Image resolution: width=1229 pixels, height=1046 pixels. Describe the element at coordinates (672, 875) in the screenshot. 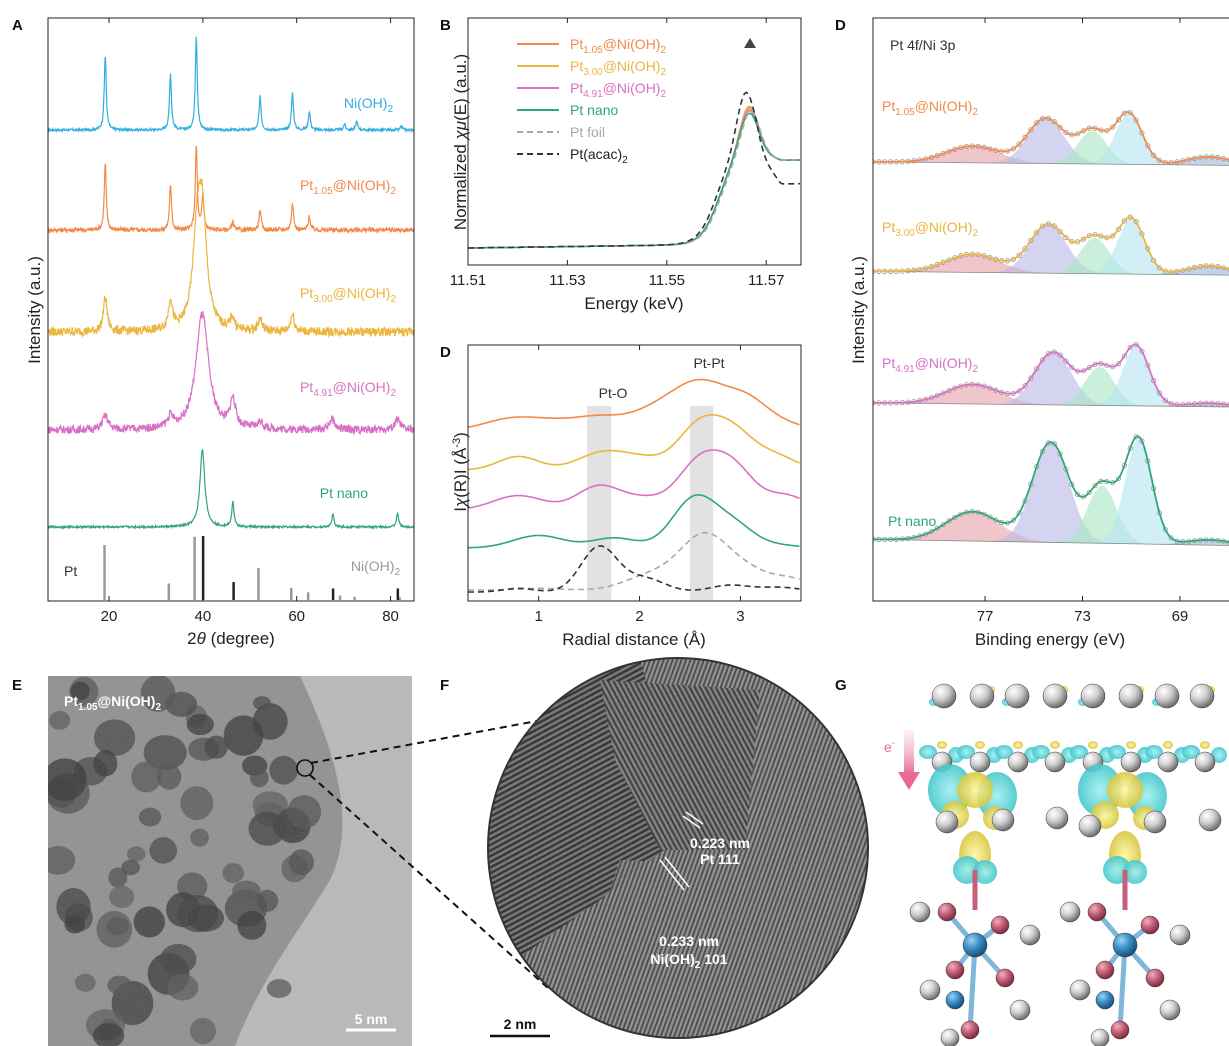

I see `fringe-marker-ni` at that location.